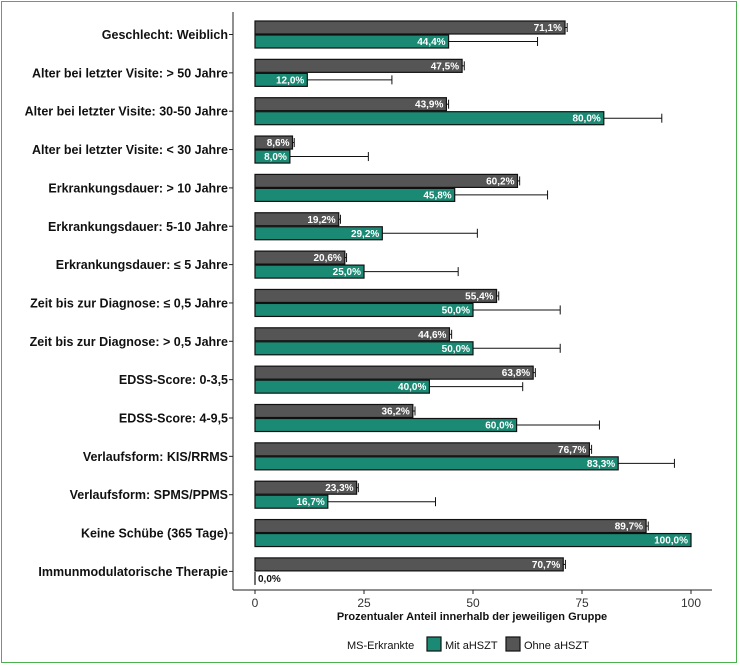 The width and height of the screenshot is (740, 666). What do you see at coordinates (138, 227) in the screenshot?
I see `category-label: Erkrankungsdauer: 5-10 Jahre` at bounding box center [138, 227].